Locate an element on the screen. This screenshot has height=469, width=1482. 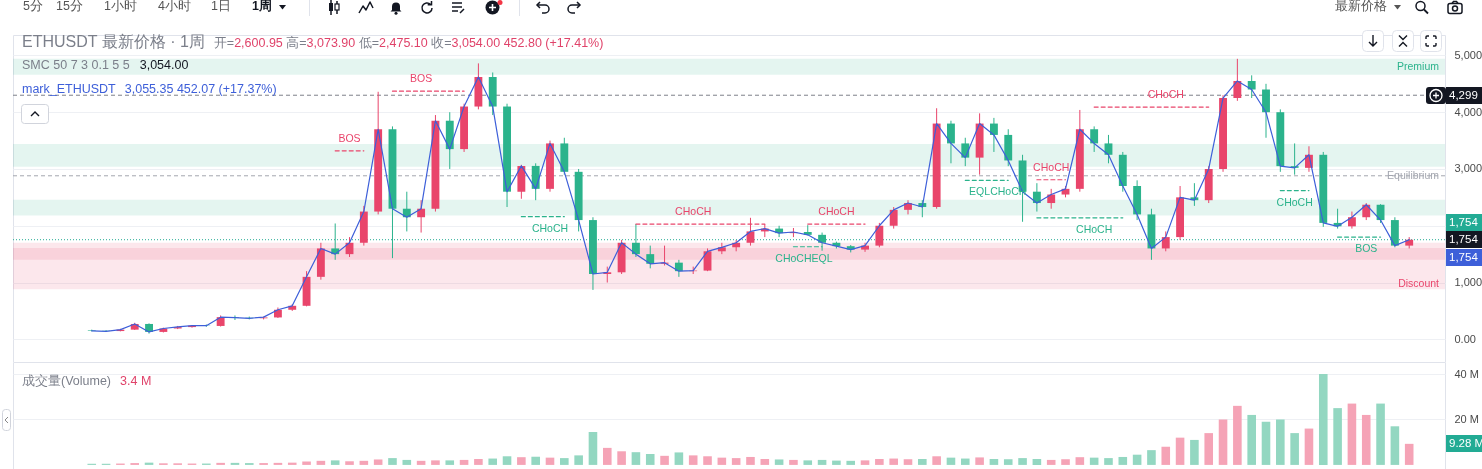
text: 最新价格 is located at coordinates (1361, 6).